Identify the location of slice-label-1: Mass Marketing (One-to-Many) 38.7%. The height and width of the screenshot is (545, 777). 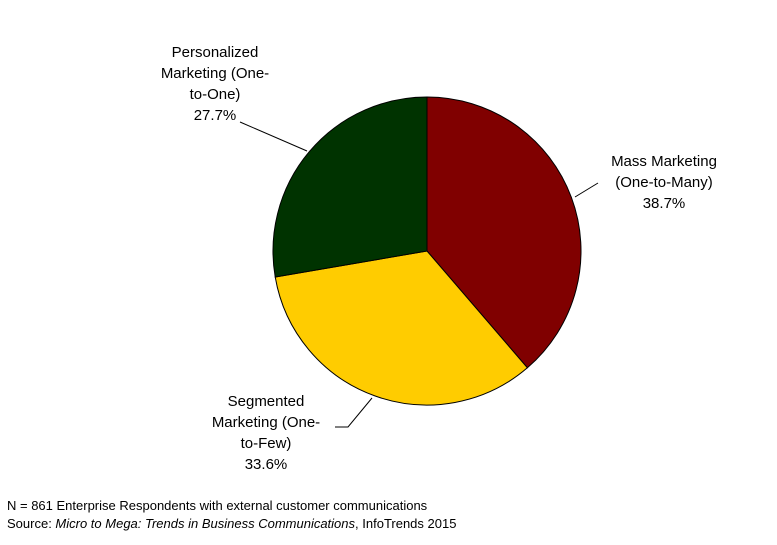
(664, 182).